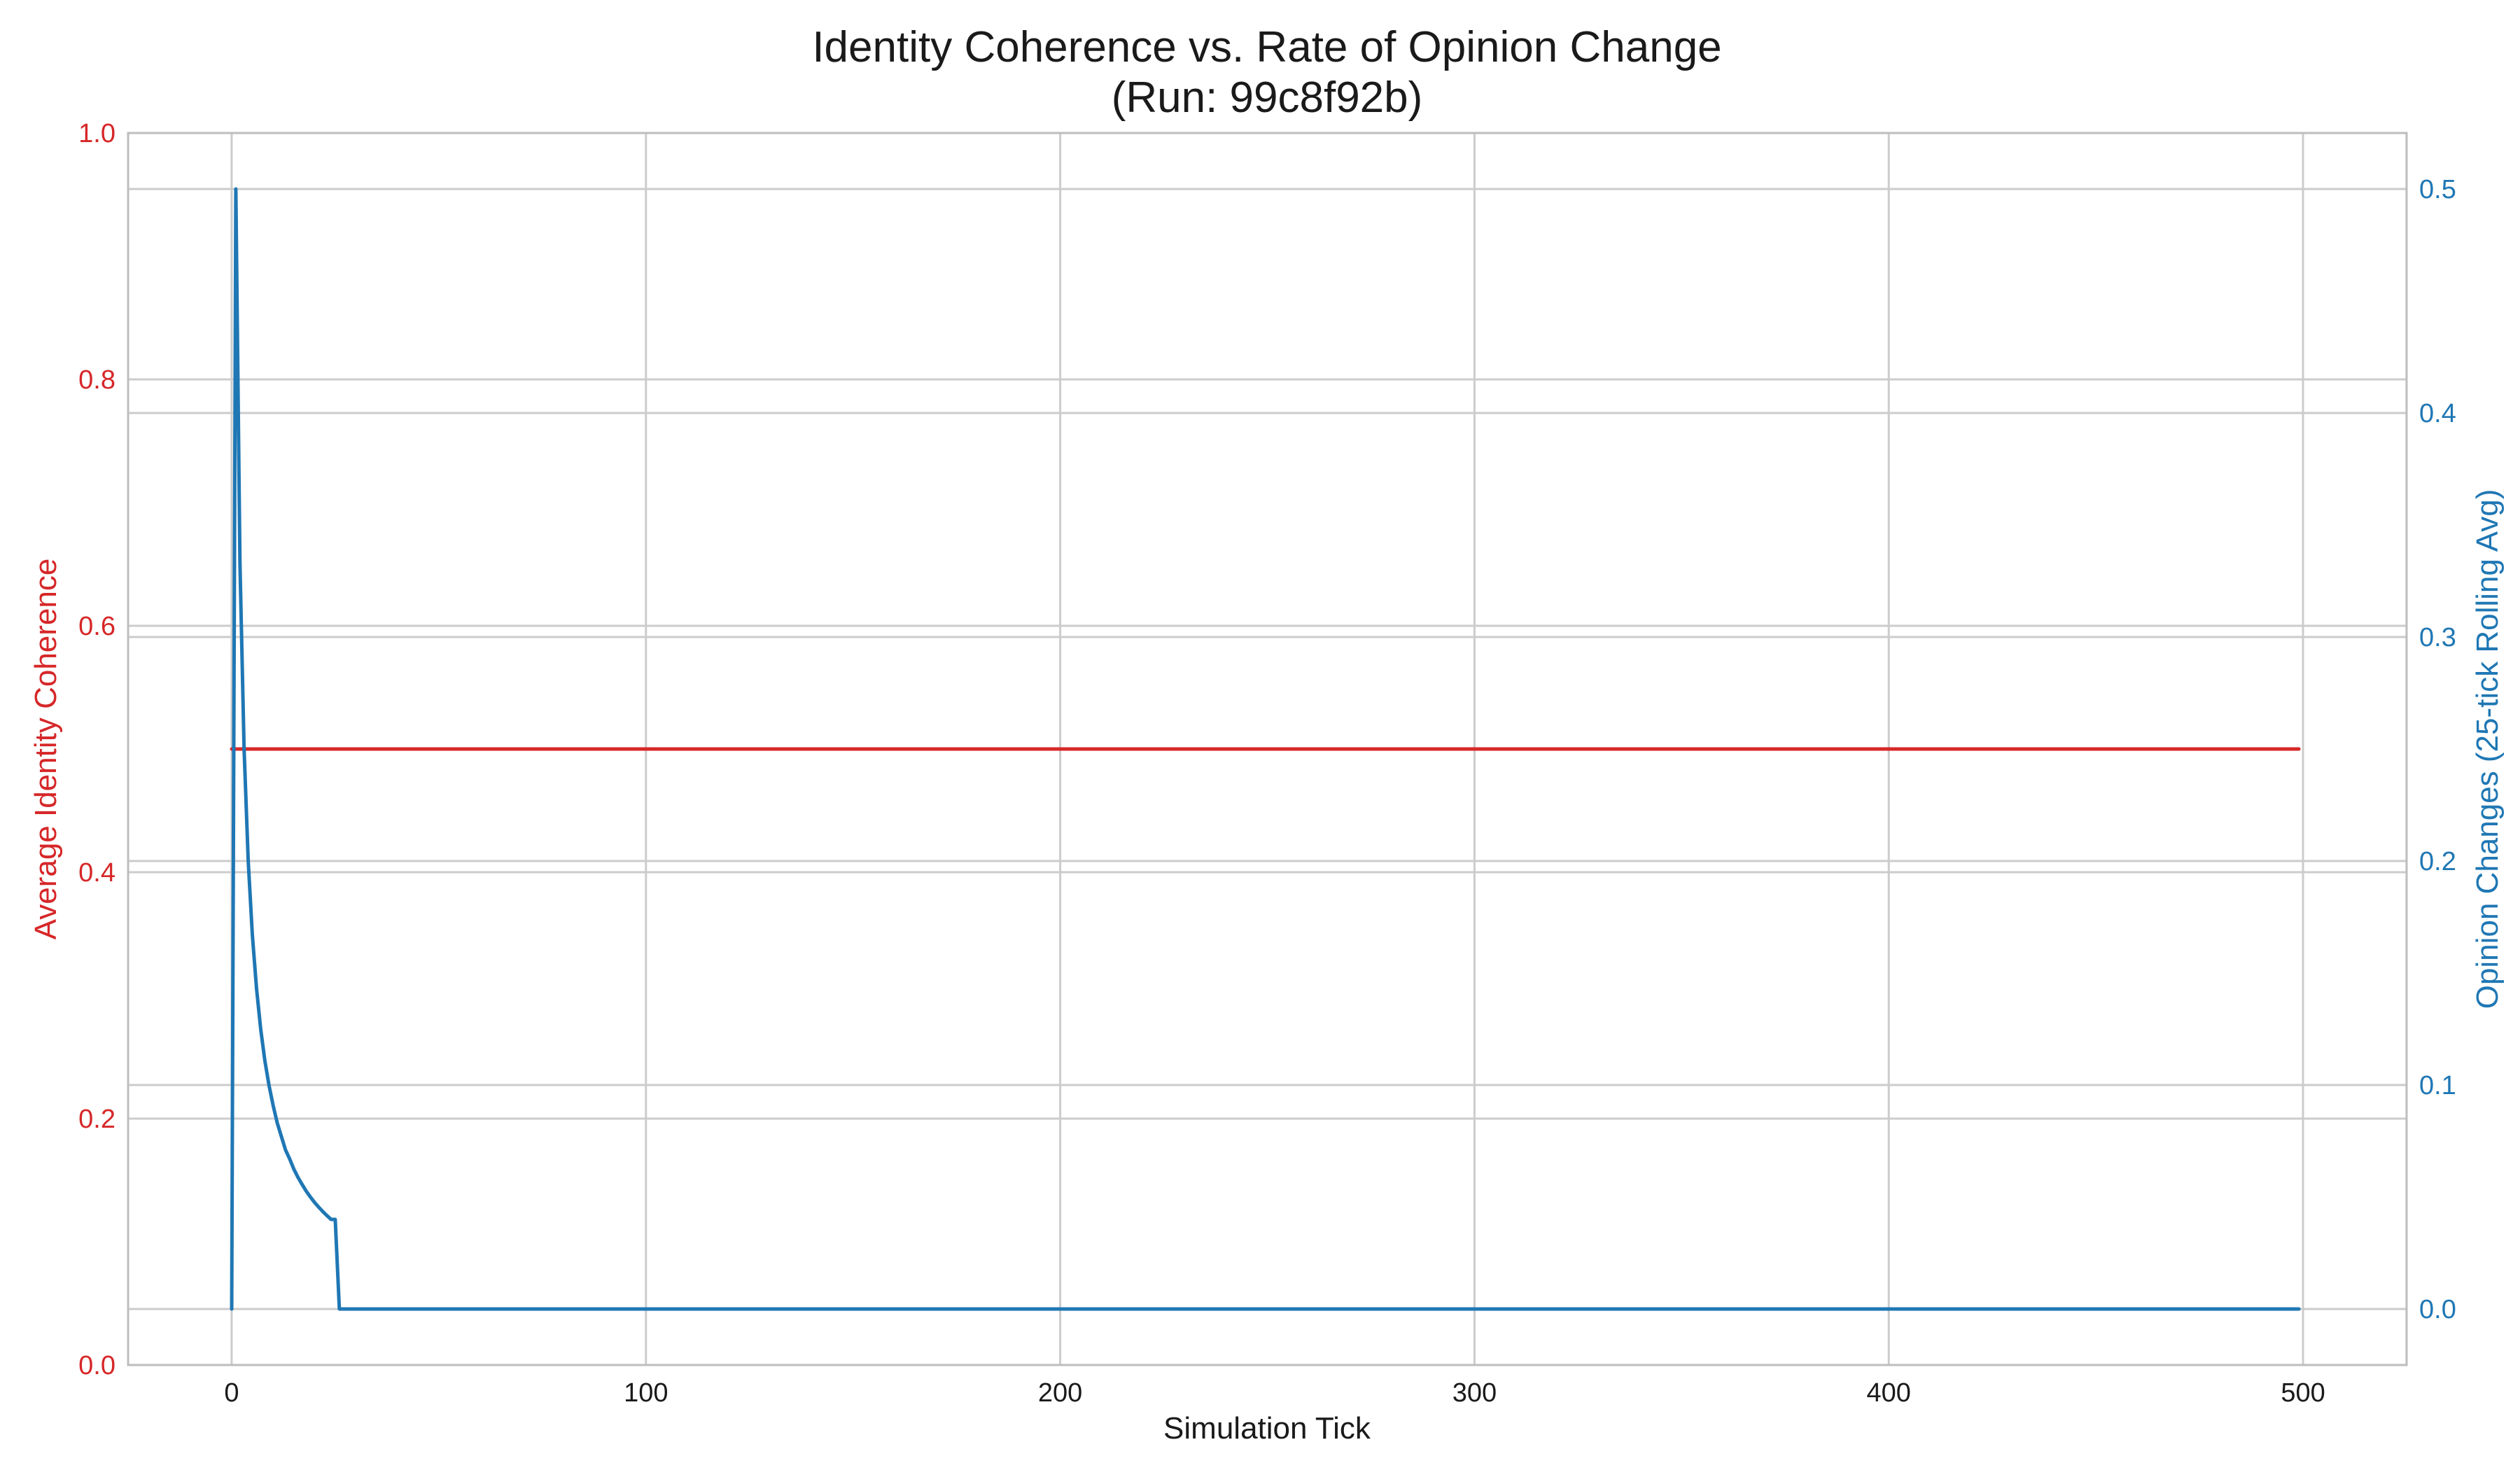 Image resolution: width=2520 pixels, height=1470 pixels. I want to click on x-tick-label: 0, so click(231, 1393).